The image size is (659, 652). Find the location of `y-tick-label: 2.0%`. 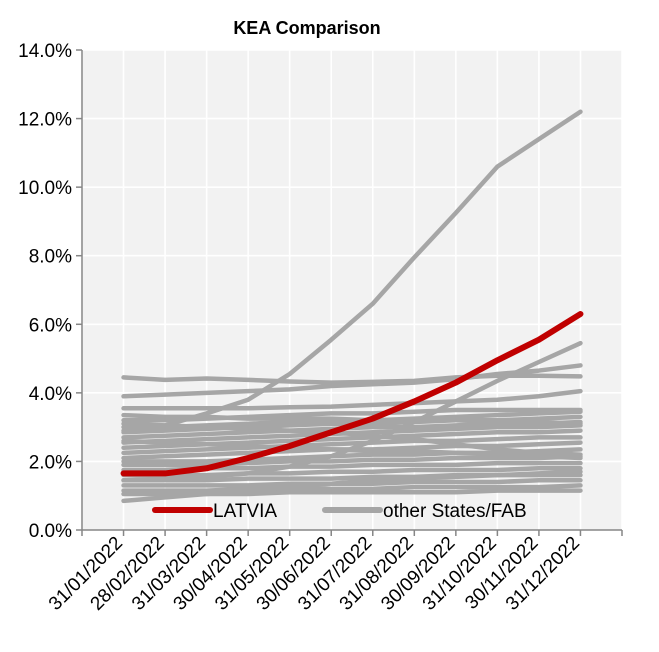

y-tick-label: 2.0% is located at coordinates (50, 462).